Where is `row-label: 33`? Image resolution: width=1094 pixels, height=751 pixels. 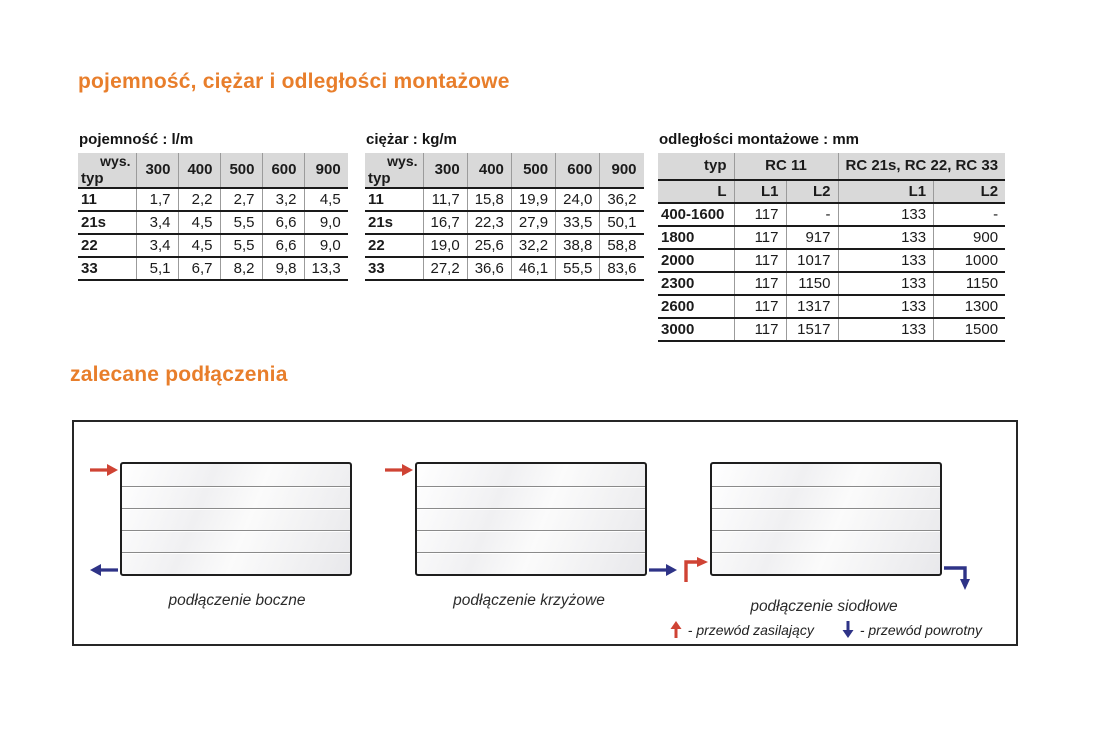 row-label: 33 is located at coordinates (394, 269).